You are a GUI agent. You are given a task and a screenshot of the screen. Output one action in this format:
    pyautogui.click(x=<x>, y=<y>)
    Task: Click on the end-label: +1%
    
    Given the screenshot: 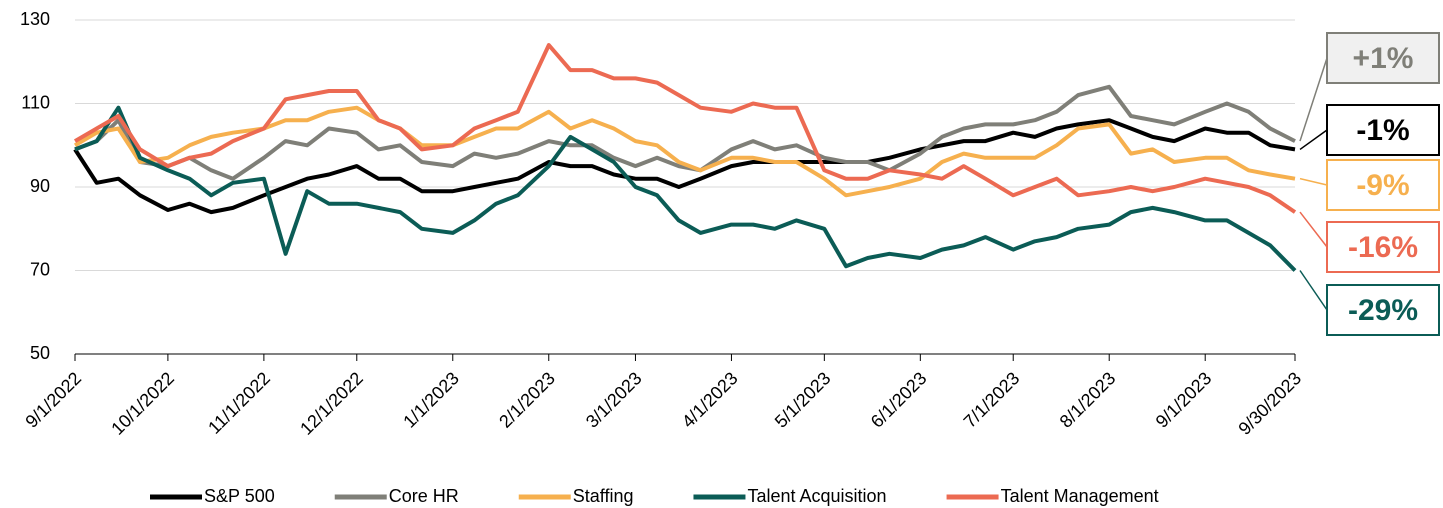 What is the action you would take?
    pyautogui.click(x=1383, y=58)
    